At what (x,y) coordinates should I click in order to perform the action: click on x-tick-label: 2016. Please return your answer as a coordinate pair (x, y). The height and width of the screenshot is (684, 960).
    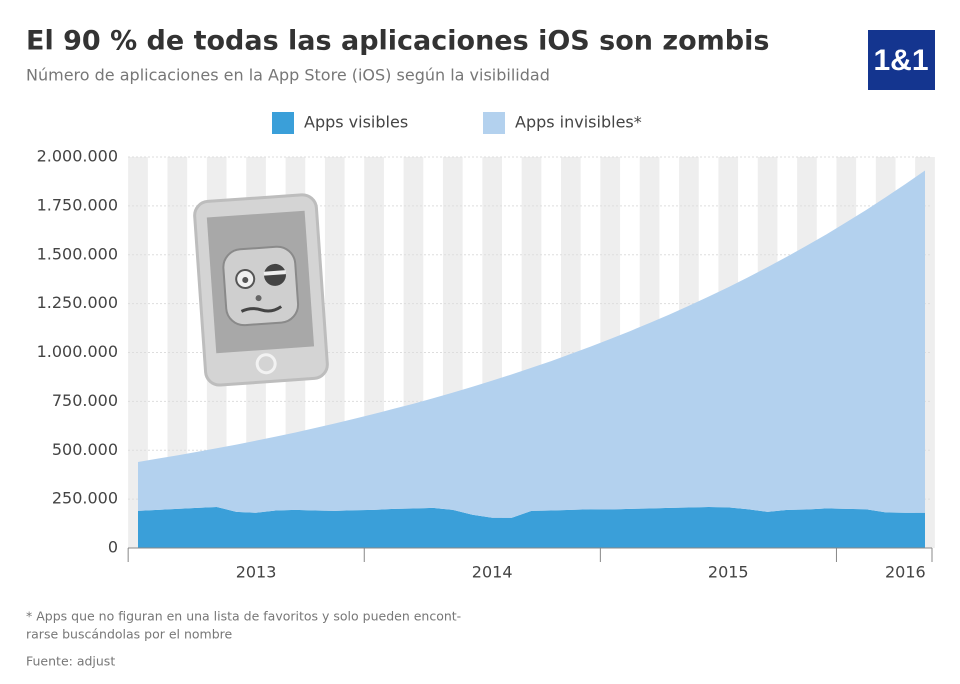
    Looking at the image, I should click on (905, 572).